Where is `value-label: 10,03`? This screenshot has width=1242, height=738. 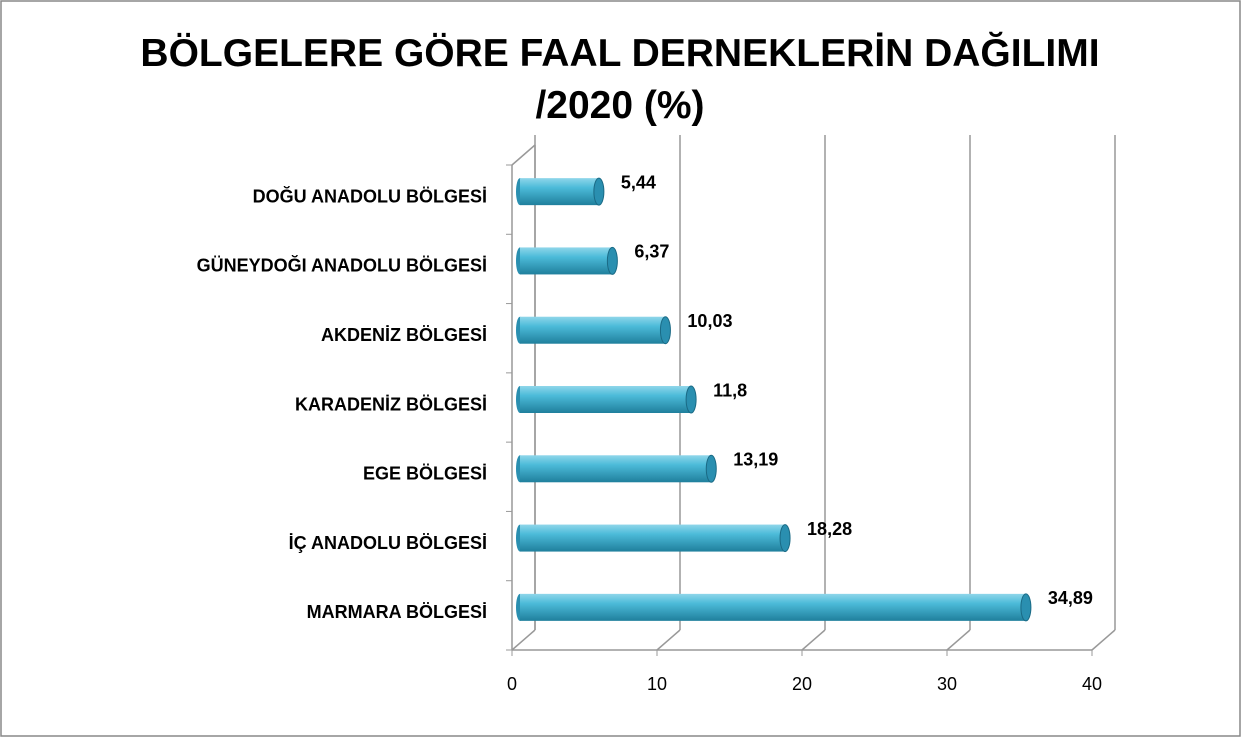 value-label: 10,03 is located at coordinates (709, 321).